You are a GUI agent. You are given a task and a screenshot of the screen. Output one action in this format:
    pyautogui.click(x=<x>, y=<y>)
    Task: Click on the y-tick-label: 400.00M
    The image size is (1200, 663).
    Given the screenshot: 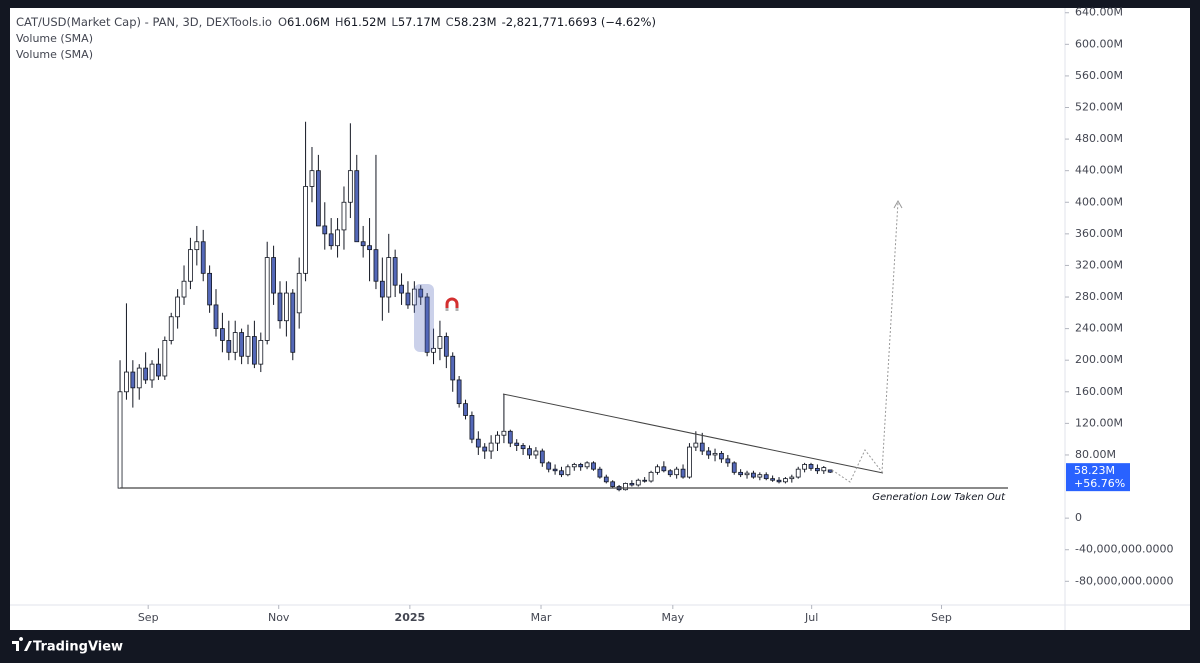 What is the action you would take?
    pyautogui.click(x=1099, y=201)
    